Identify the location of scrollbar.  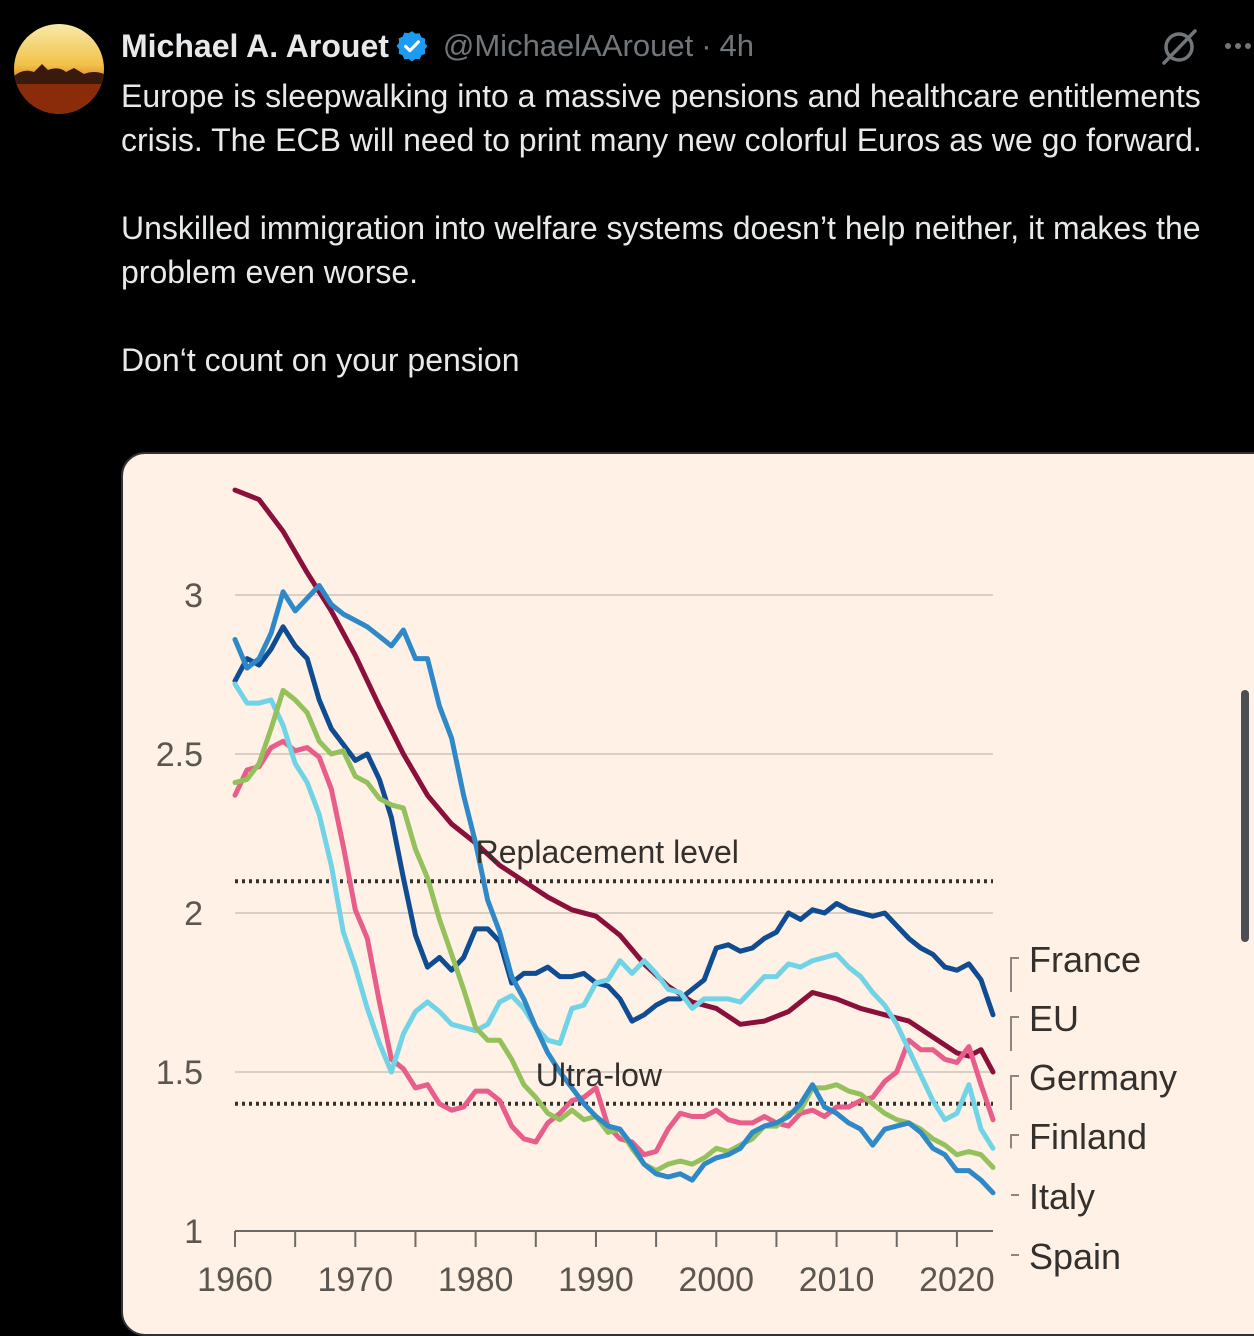
(1245, 816).